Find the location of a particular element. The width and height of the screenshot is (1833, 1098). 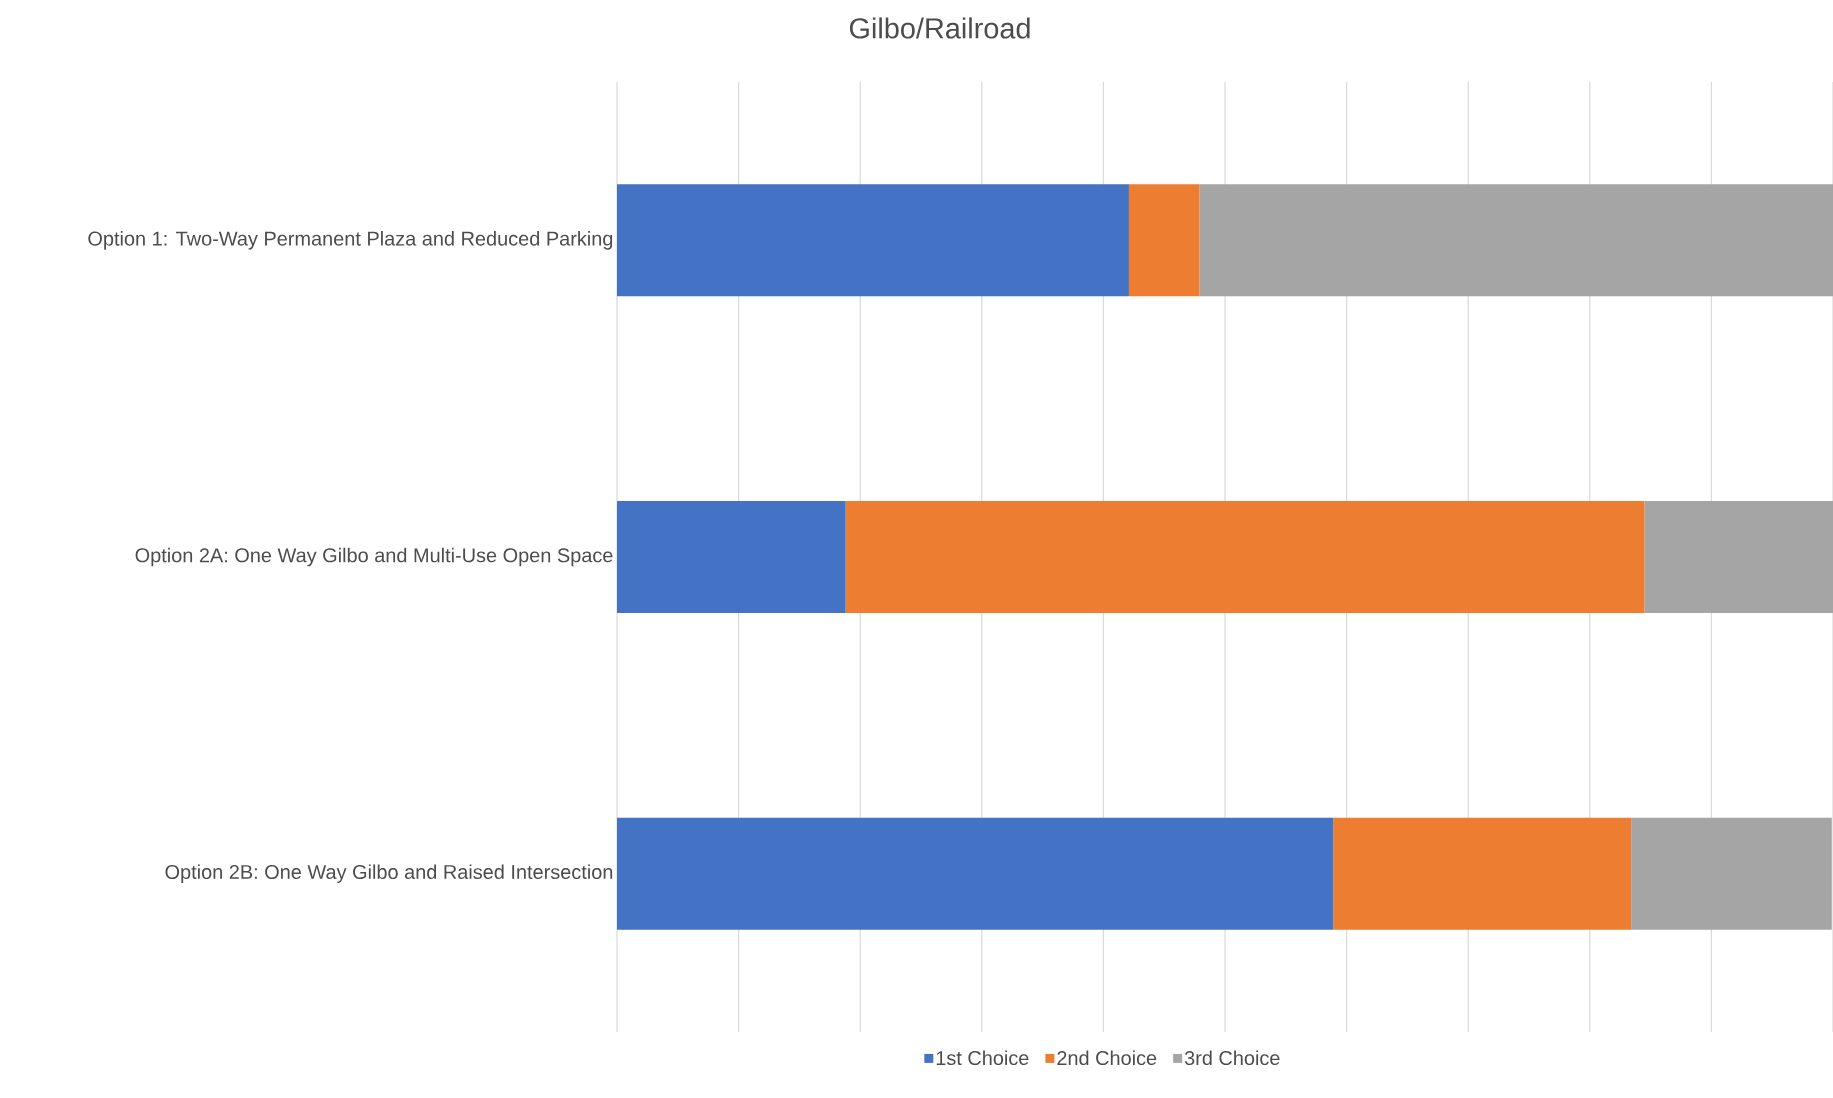

y-tick-label: Option 2B: One Way Gilbo and Raised Intersection is located at coordinates (389, 873).